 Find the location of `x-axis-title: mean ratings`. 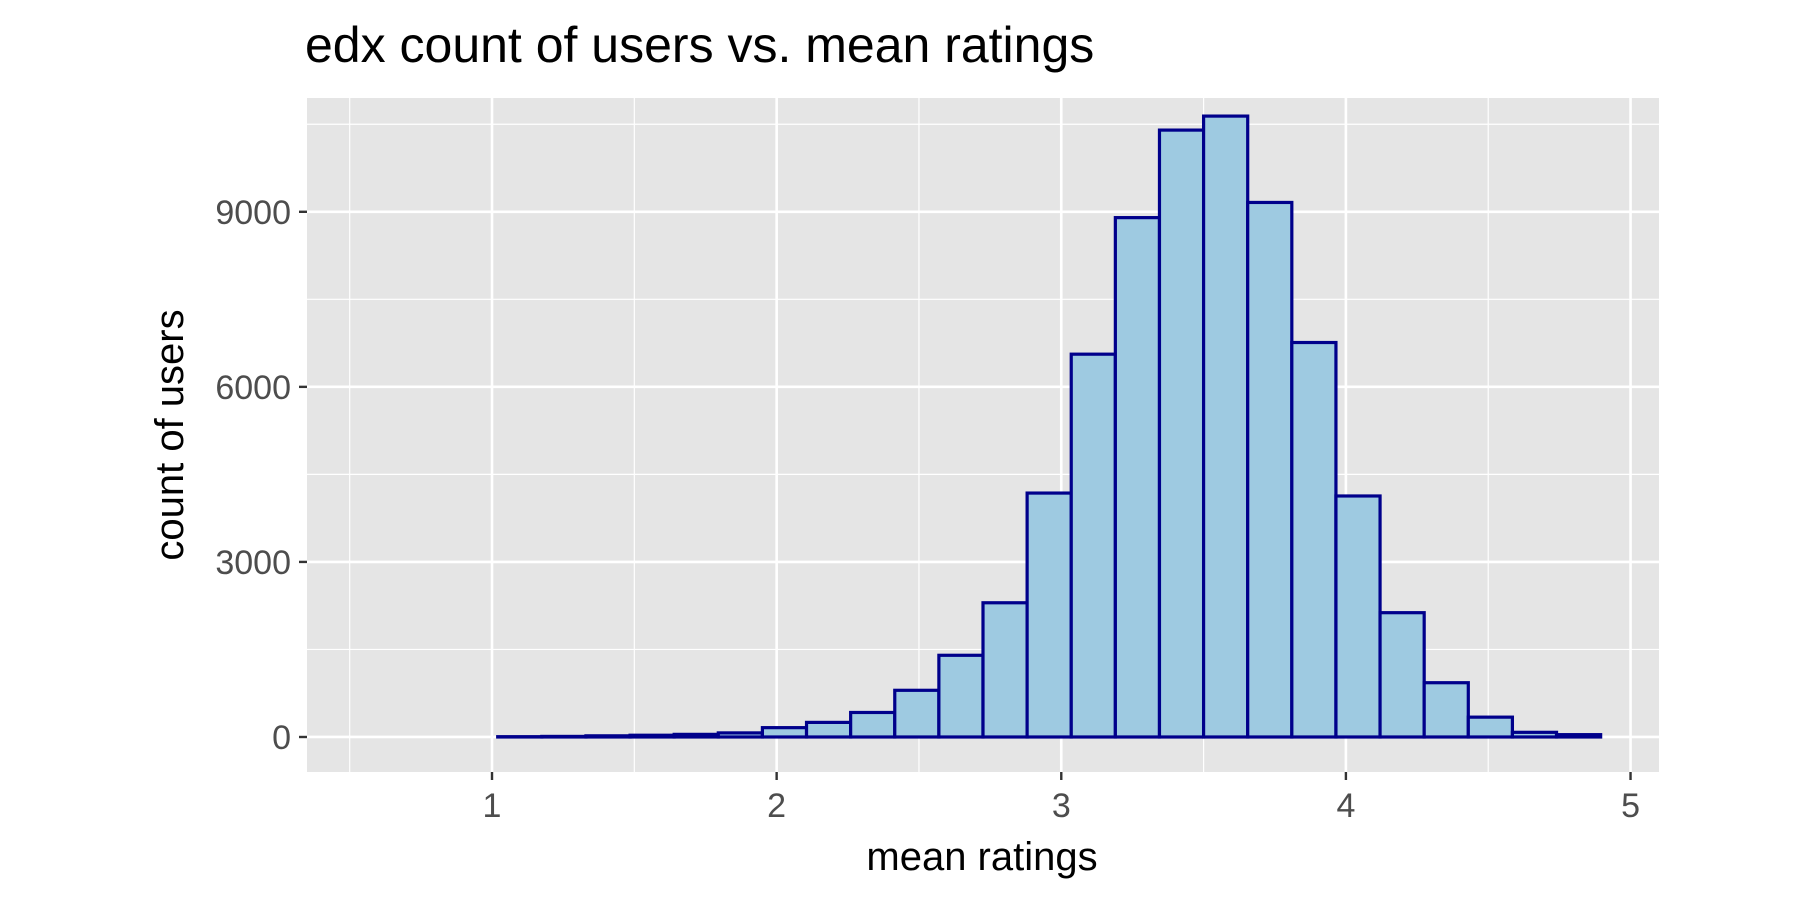

x-axis-title: mean ratings is located at coordinates (981, 857).